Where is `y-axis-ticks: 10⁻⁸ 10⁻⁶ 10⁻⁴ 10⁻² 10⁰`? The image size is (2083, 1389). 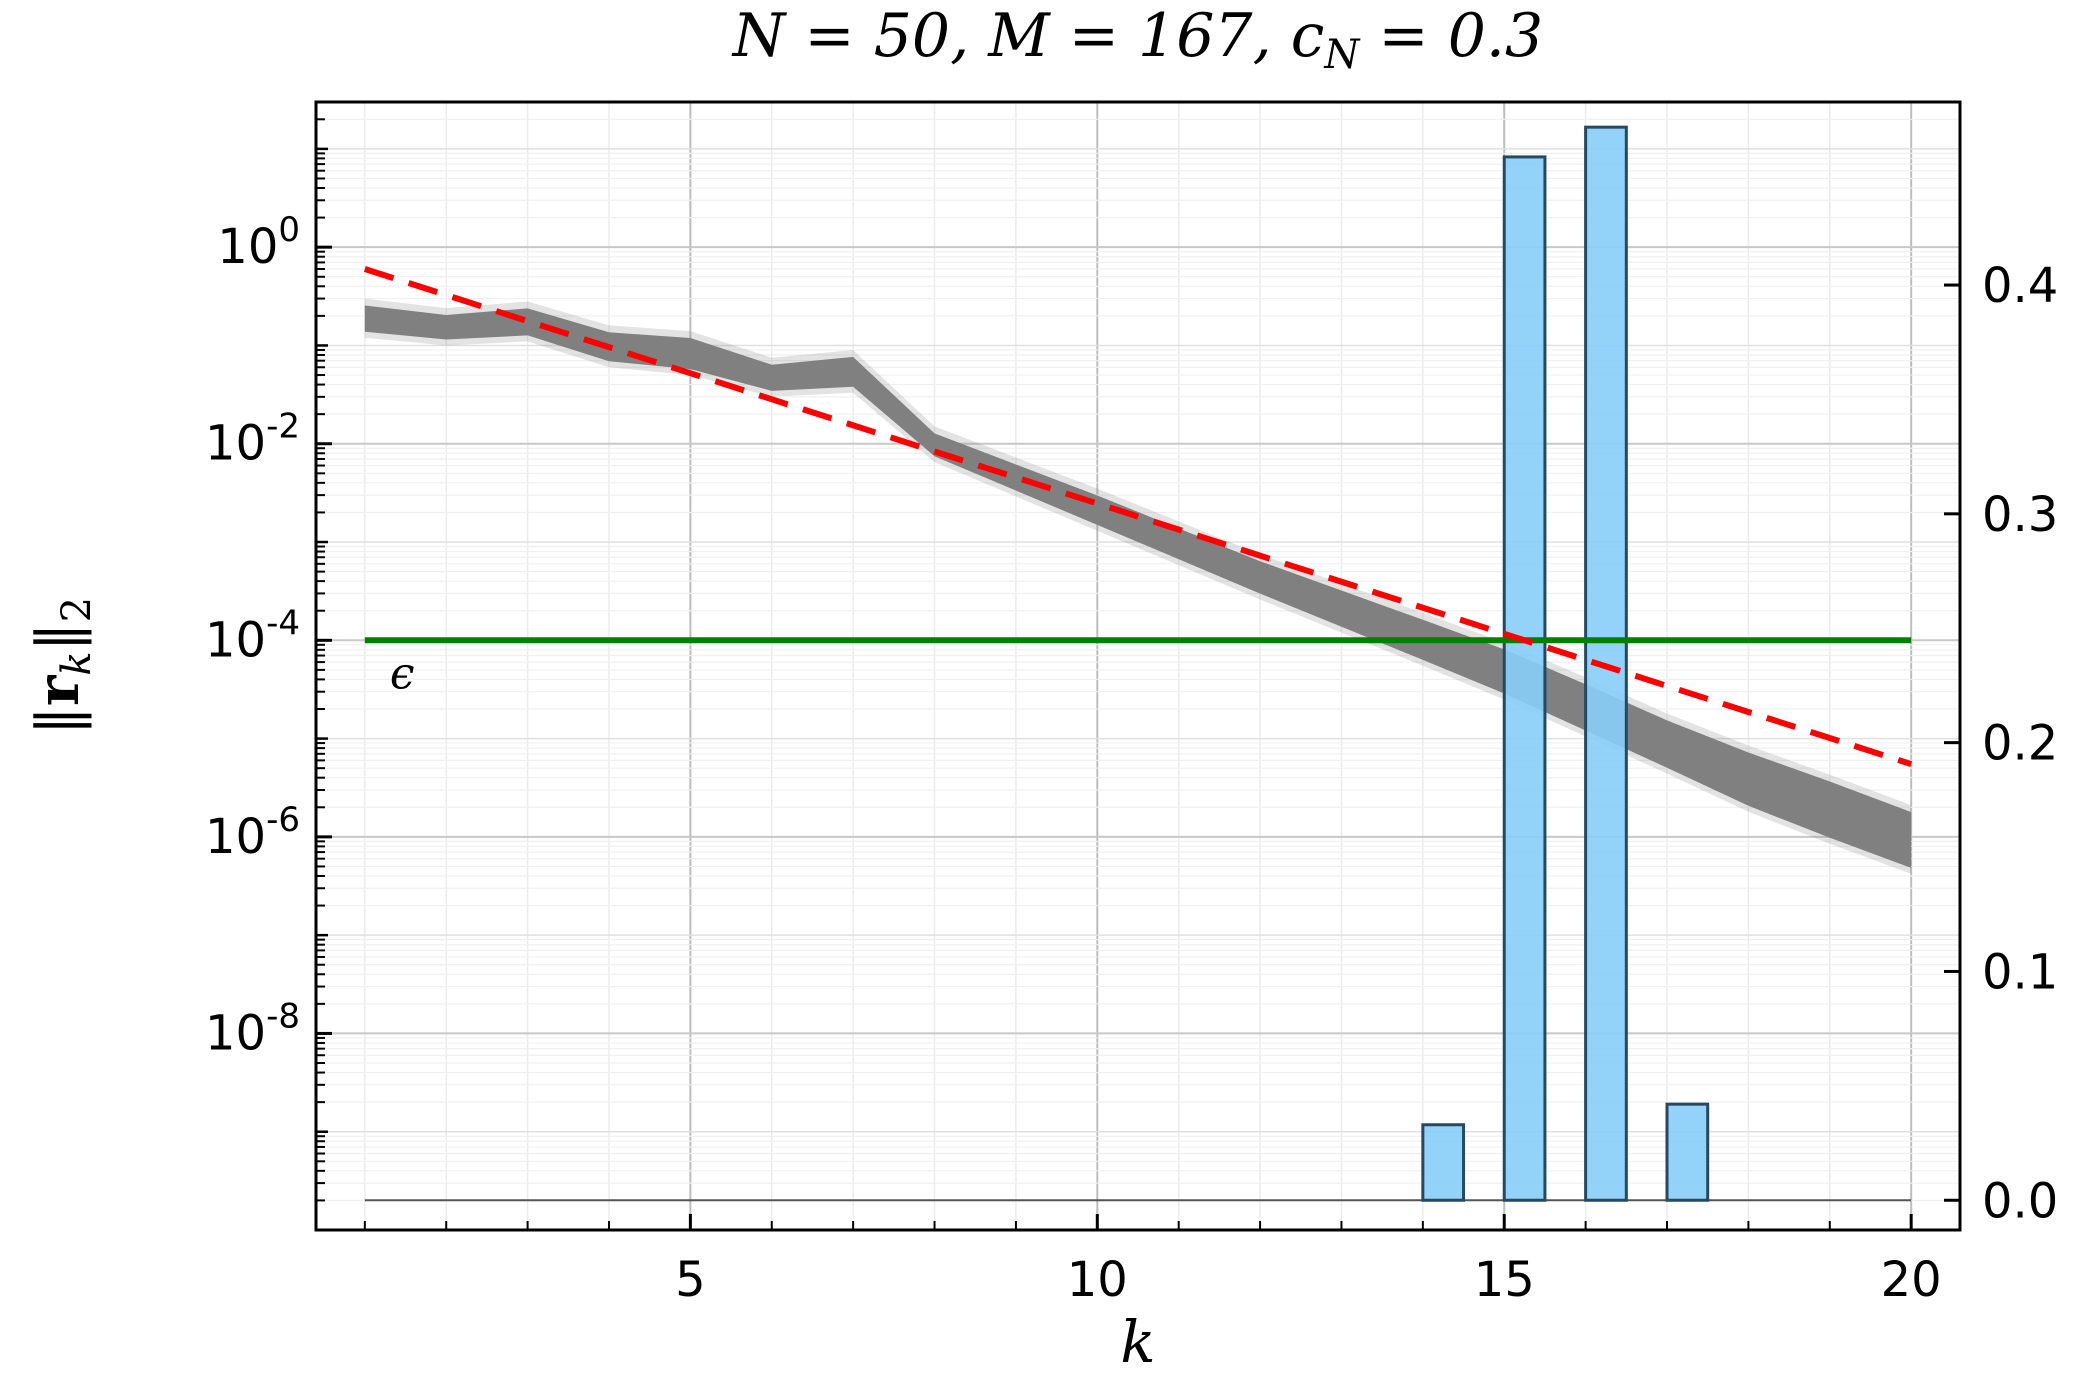 y-axis-ticks: 10⁻⁸ 10⁻⁶ 10⁻⁴ 10⁻² 10⁰ is located at coordinates (268, 651).